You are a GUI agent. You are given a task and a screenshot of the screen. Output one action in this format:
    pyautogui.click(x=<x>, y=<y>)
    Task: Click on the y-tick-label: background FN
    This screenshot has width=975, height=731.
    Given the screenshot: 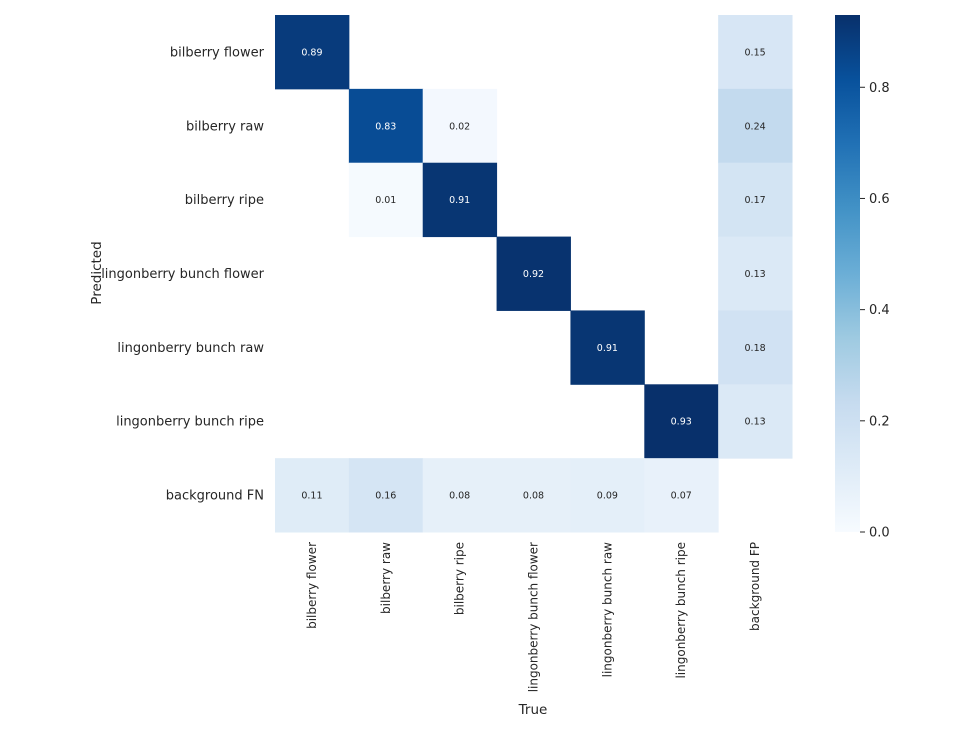 What is the action you would take?
    pyautogui.click(x=215, y=496)
    